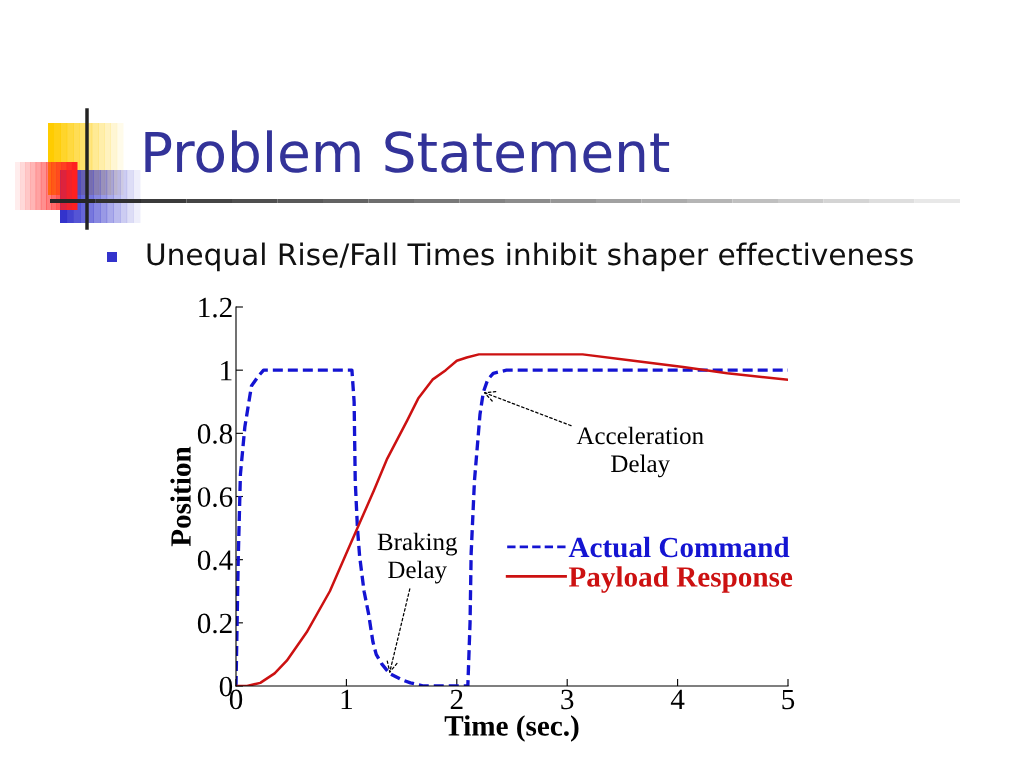 Image resolution: width=1024 pixels, height=768 pixels. Describe the element at coordinates (215, 560) in the screenshot. I see `y-tick-label: 0.4` at that location.